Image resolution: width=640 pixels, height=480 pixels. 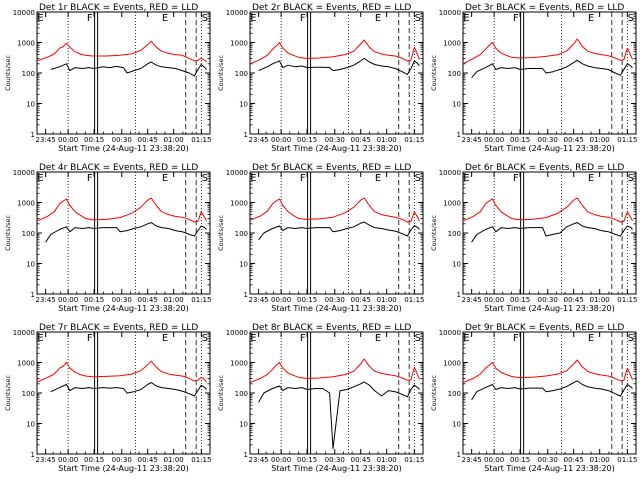 I want to click on panel-title: Det 4r BLACK = Events, RED = LLD, so click(x=118, y=168).